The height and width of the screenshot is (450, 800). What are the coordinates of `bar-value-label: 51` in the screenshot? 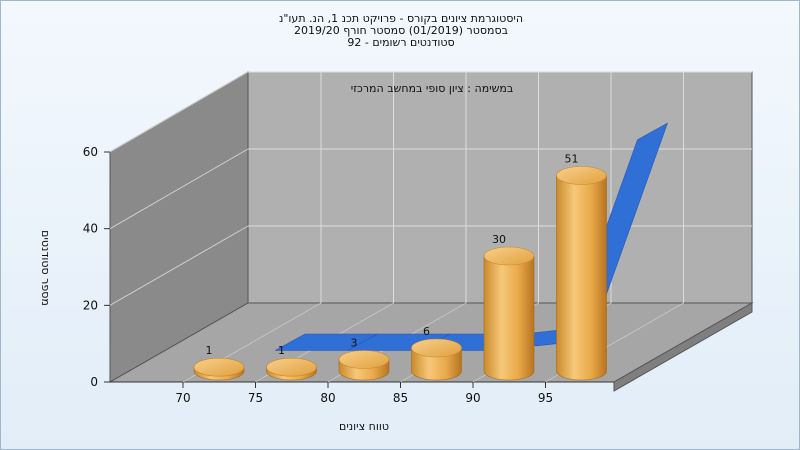 It's located at (572, 159).